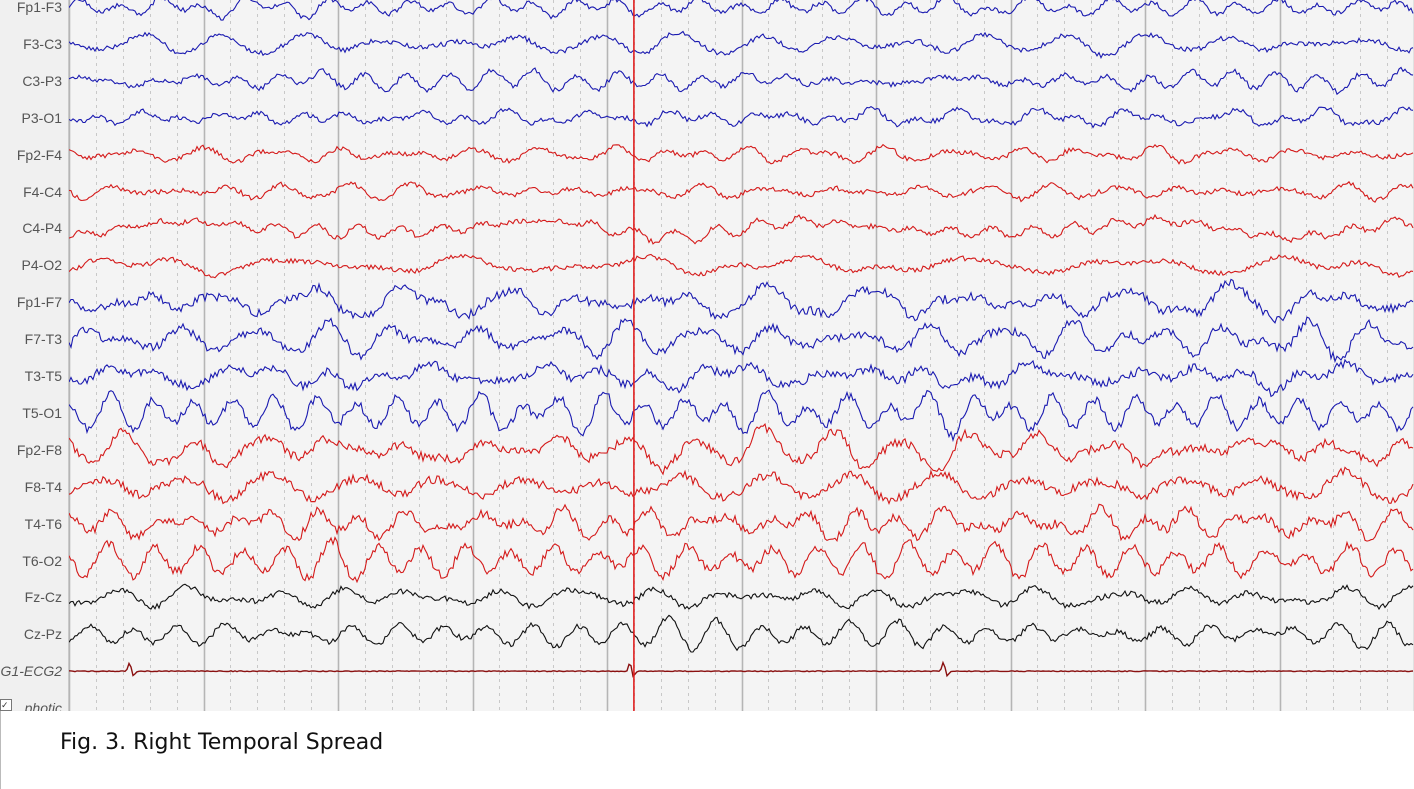 The width and height of the screenshot is (1414, 789). I want to click on channel-label: C4-P4, so click(42, 228).